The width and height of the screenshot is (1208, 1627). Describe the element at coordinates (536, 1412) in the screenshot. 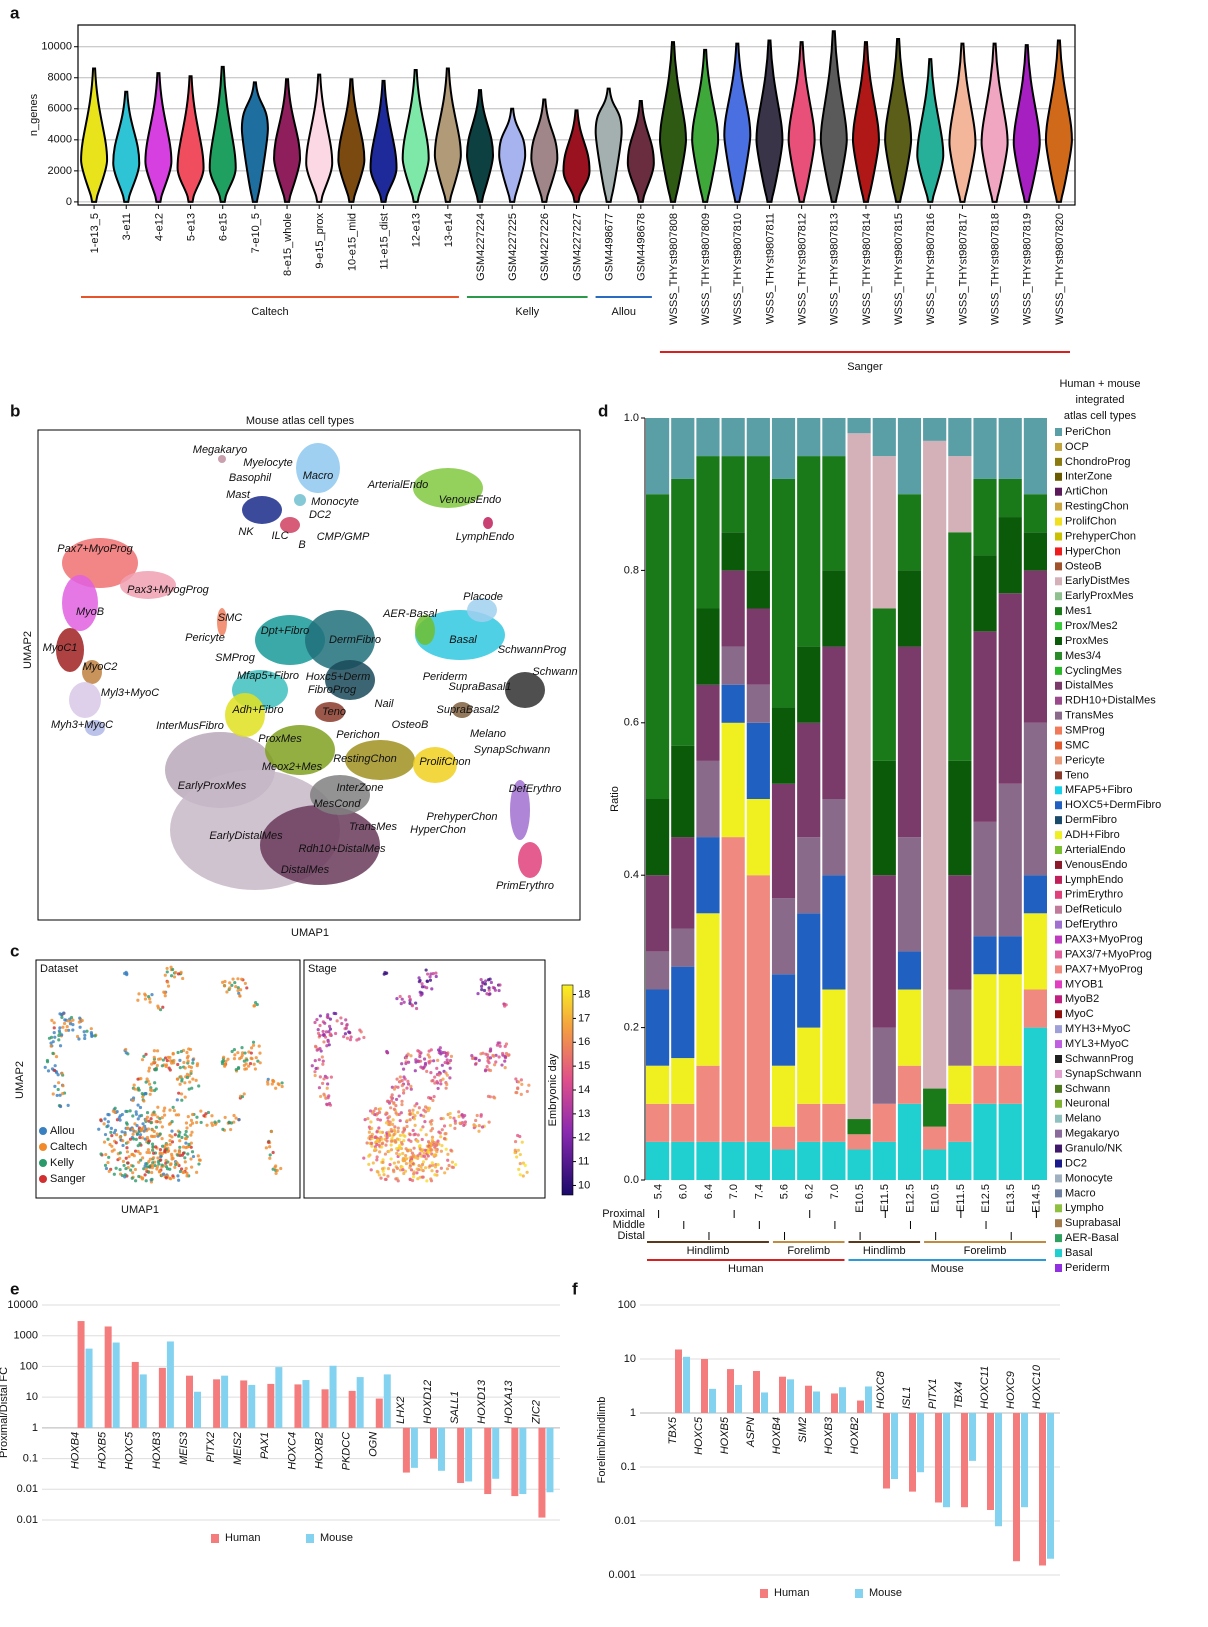

I see `x-tick-label: ZIC2` at that location.